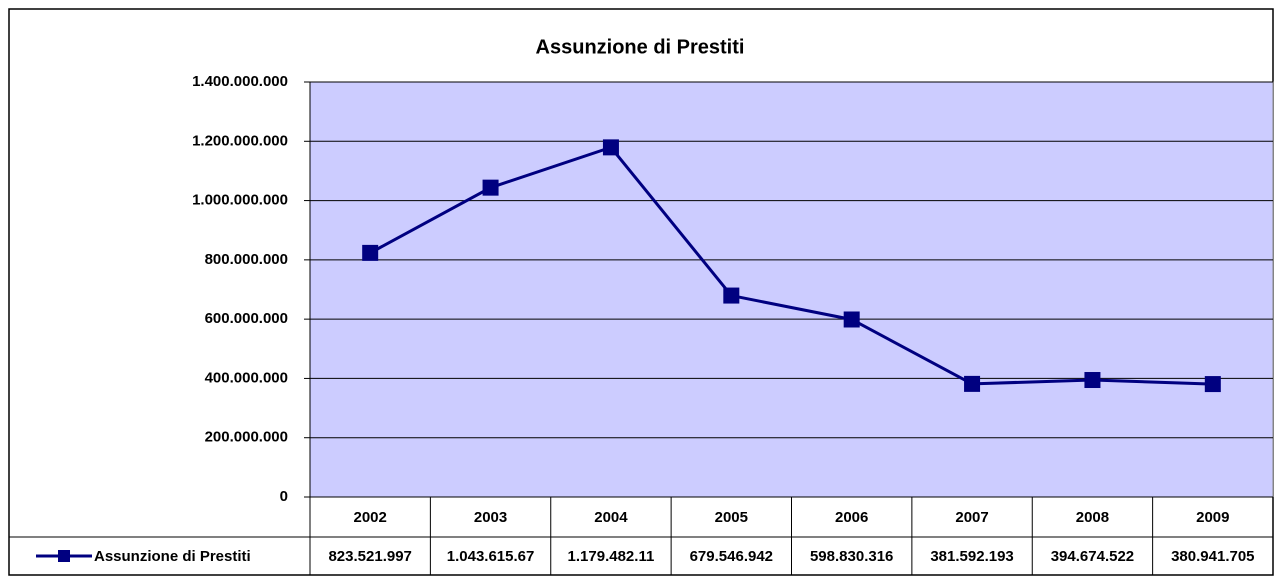 Image resolution: width=1274 pixels, height=576 pixels. What do you see at coordinates (851, 517) in the screenshot?
I see `x-tick-label: 2006` at bounding box center [851, 517].